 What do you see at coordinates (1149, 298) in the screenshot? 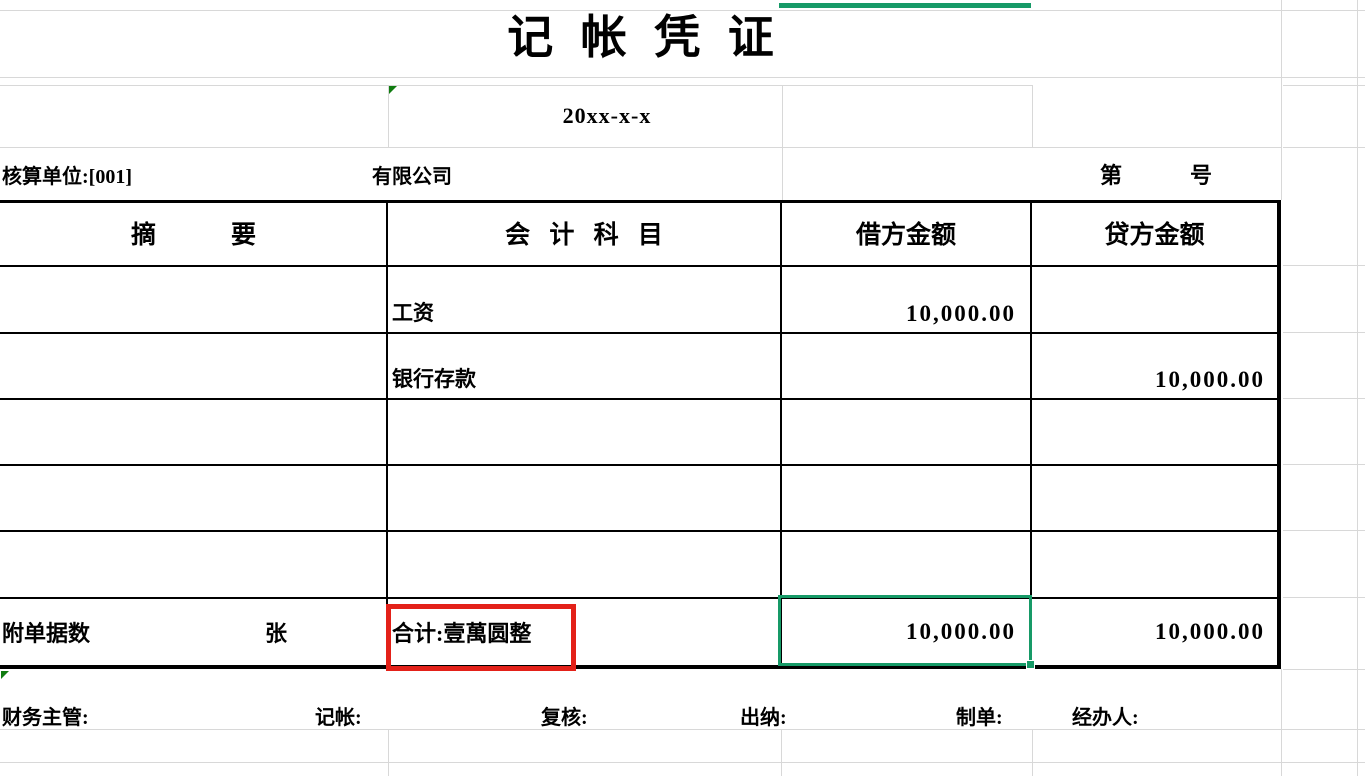
I see `cell-credit-r1` at bounding box center [1149, 298].